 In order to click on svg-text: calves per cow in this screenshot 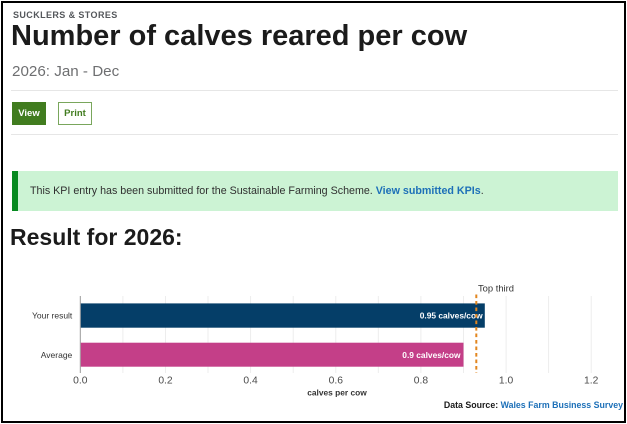, I will do `click(337, 392)`.